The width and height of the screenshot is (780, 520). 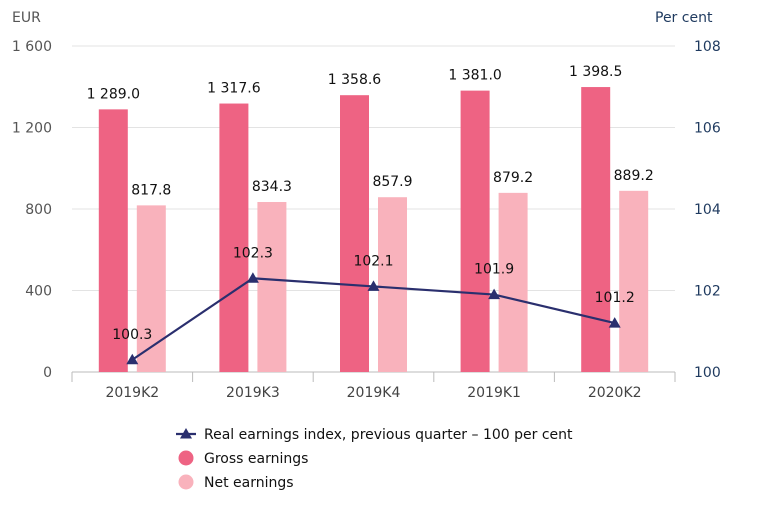 I want to click on category-label: 2020K2, so click(x=615, y=393).